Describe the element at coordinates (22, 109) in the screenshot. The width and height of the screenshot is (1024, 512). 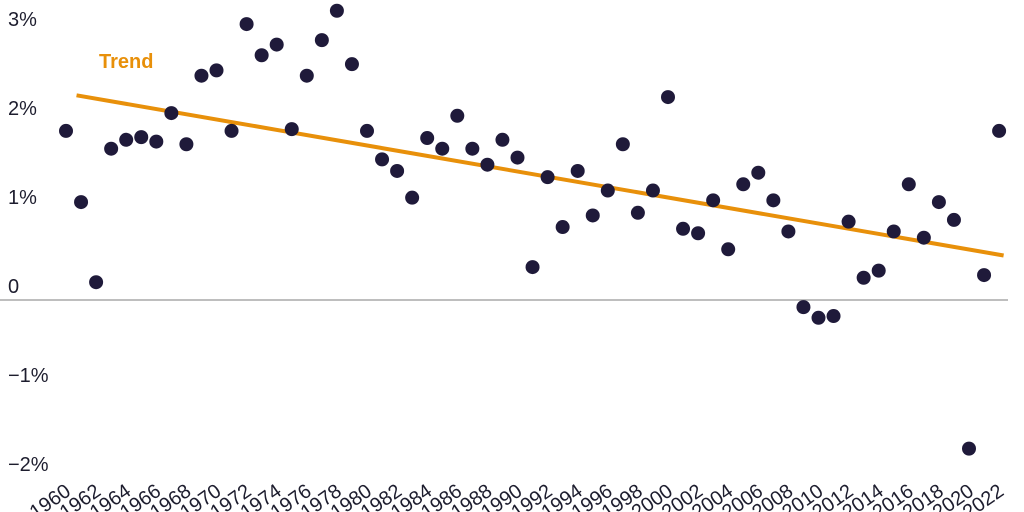
I see `y-tick-label: 2%` at that location.